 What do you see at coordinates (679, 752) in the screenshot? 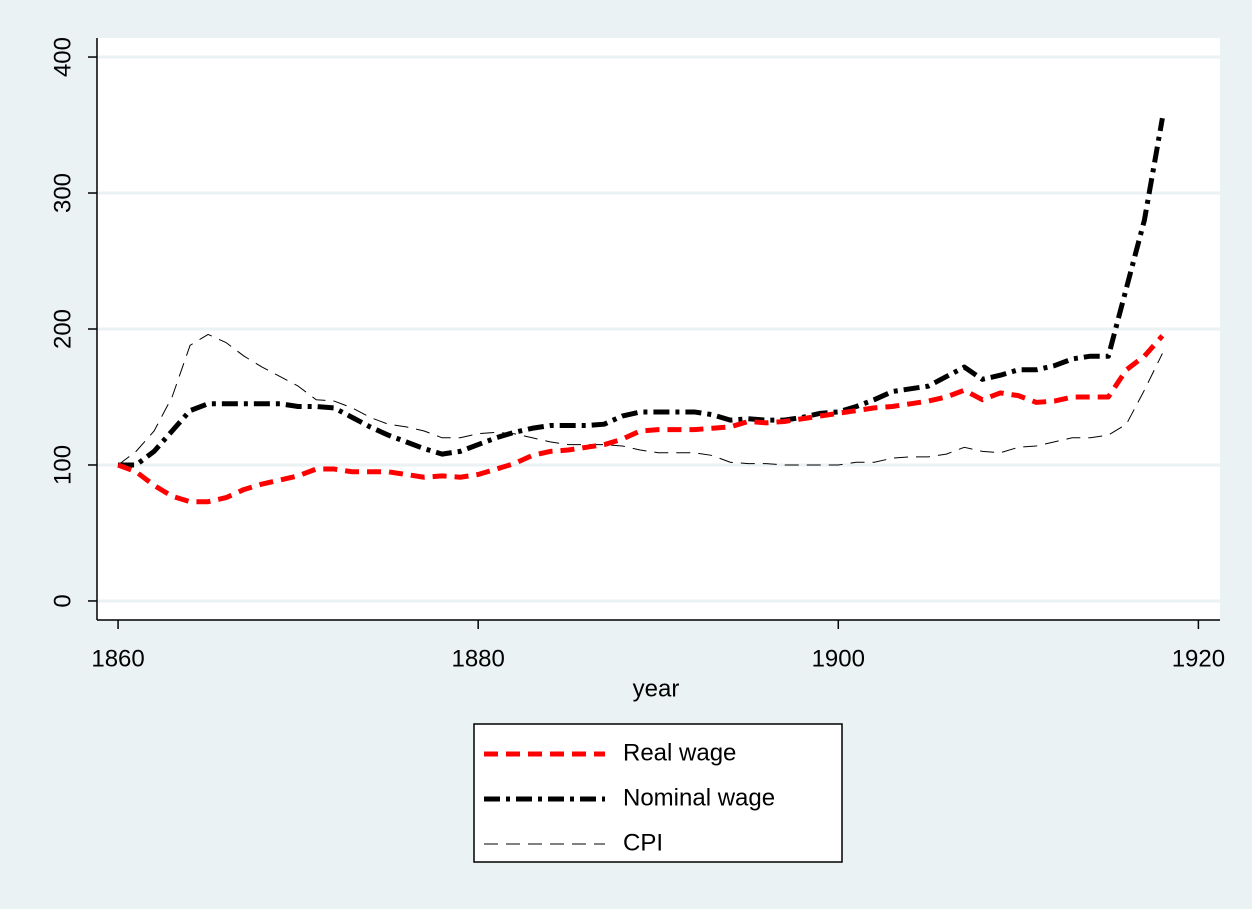
I see `legend-label: Real wage` at bounding box center [679, 752].